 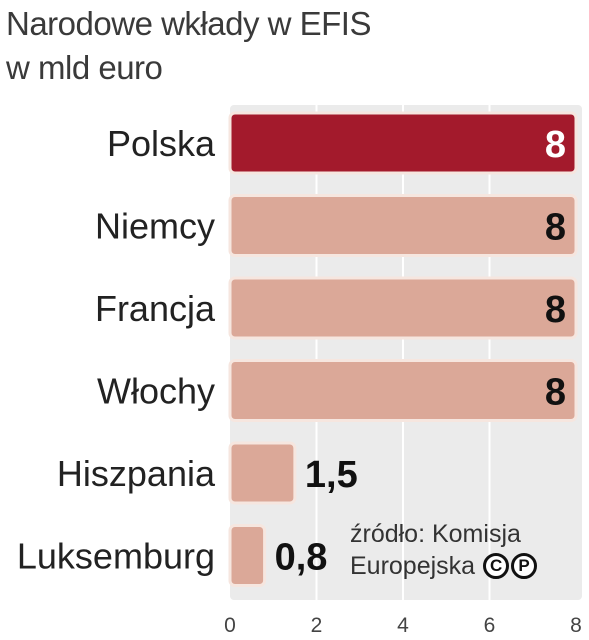 What do you see at coordinates (496, 566) in the screenshot?
I see `copyright-icon: C` at bounding box center [496, 566].